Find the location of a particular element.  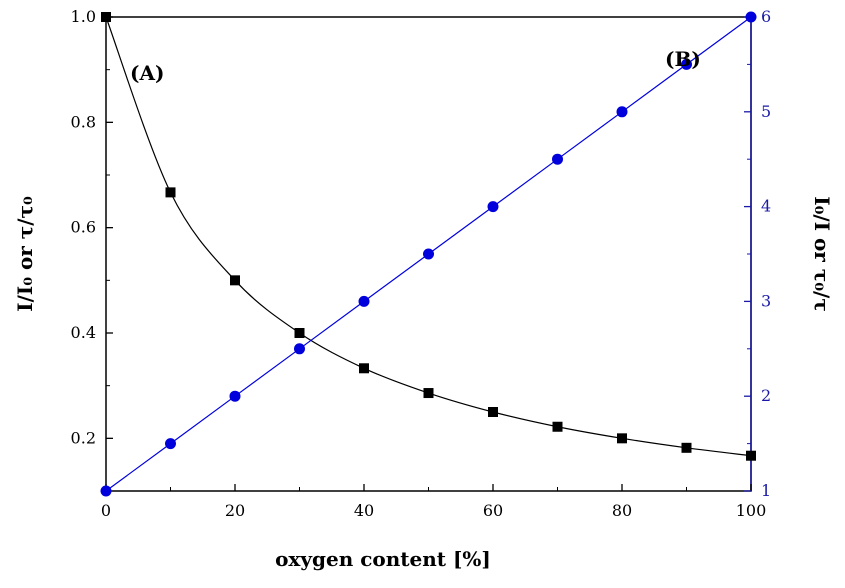

y-left-tick-label: 0.6 is located at coordinates (83, 227).